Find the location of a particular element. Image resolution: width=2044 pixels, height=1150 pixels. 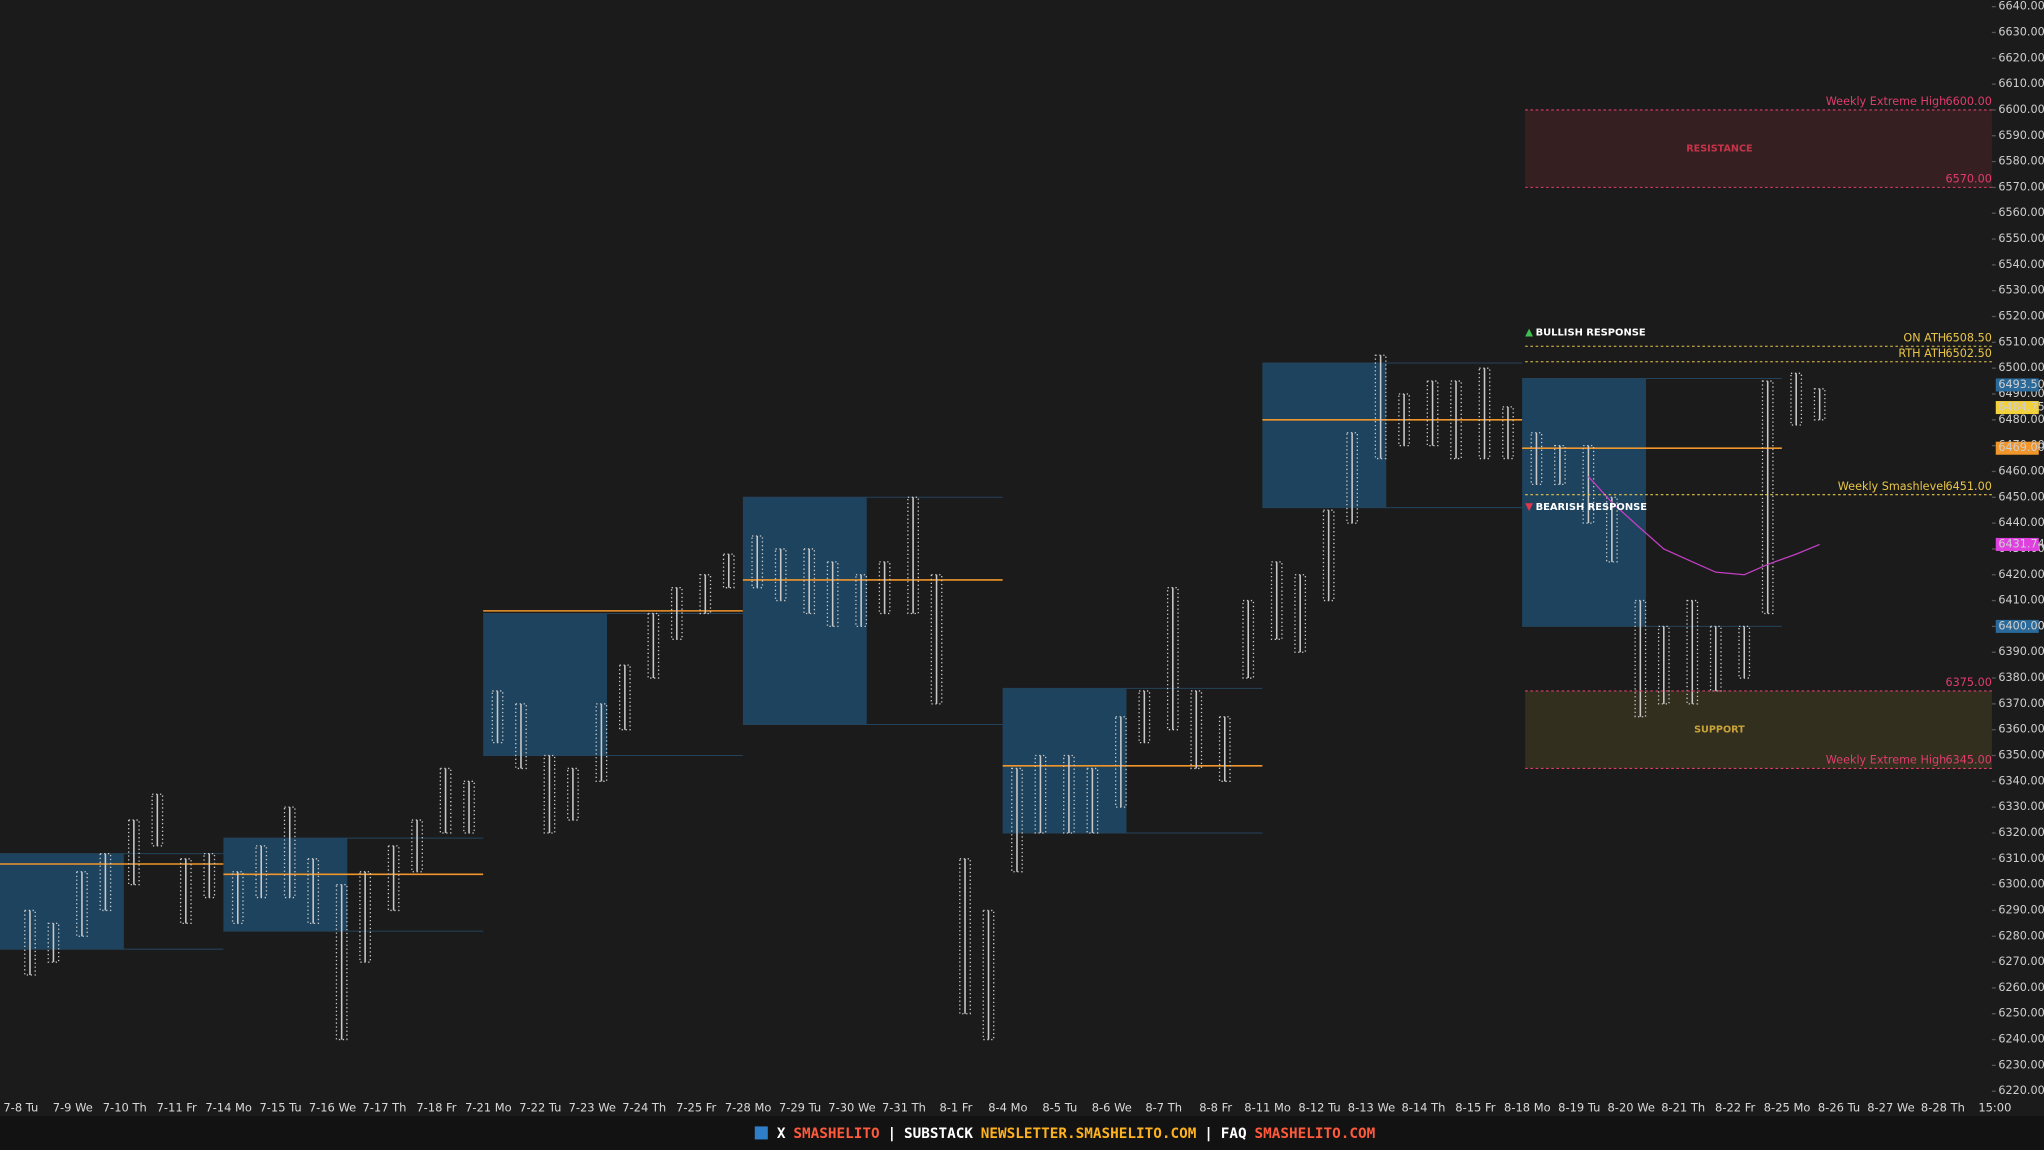

x-tick-label: 7-29 Tu is located at coordinates (800, 1108).